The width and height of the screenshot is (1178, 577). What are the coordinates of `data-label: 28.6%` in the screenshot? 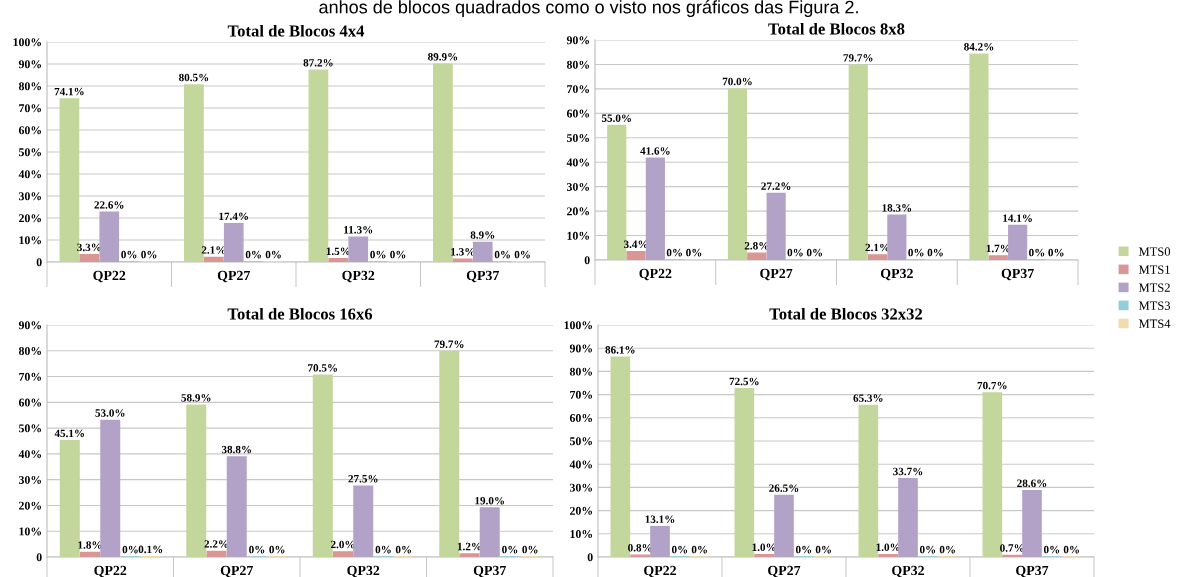 It's located at (1032, 483).